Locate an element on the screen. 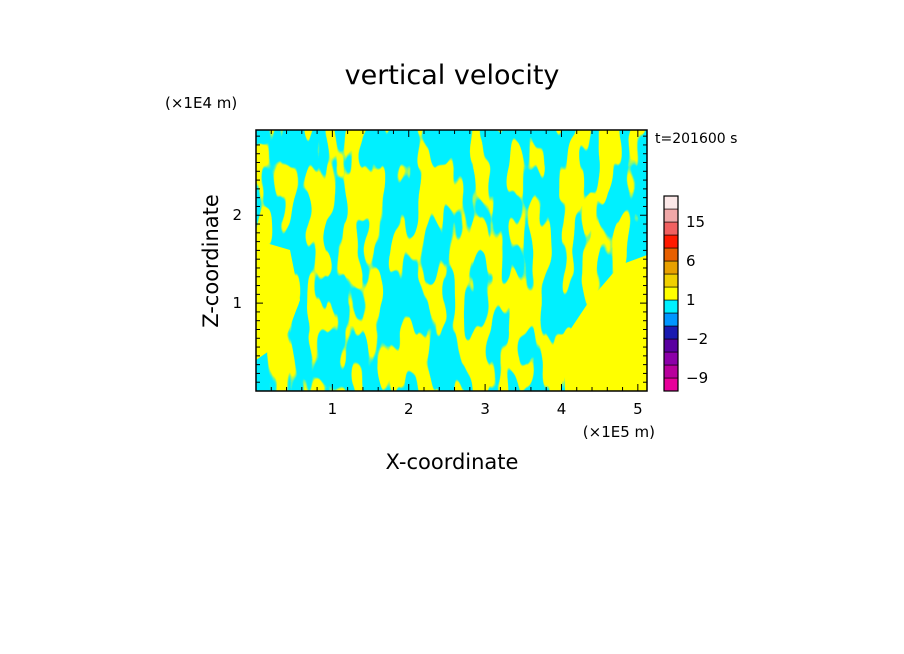  colorbar-label: 1 is located at coordinates (691, 300).